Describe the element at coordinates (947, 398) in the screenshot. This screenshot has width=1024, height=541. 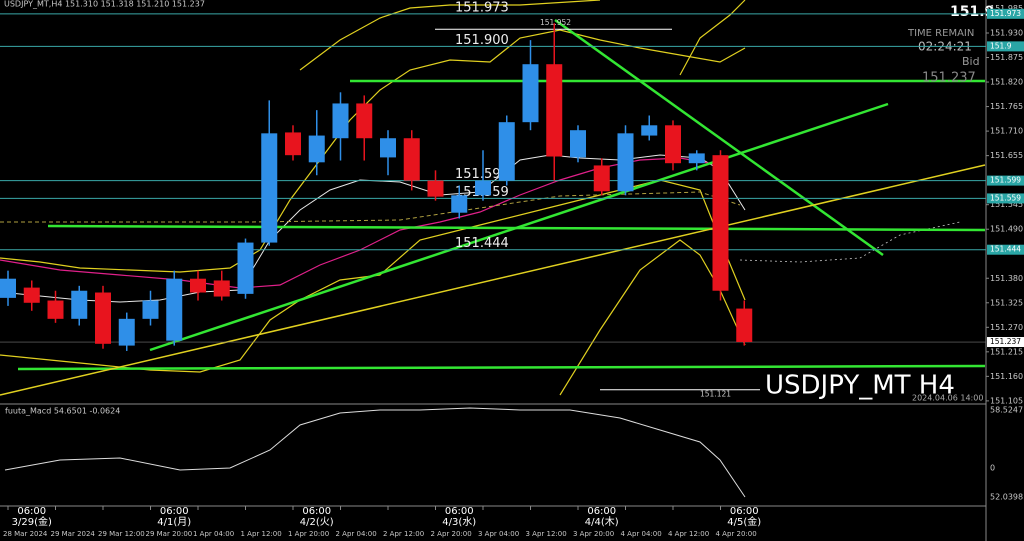
I see `server-time: 2024.04.06 14:00` at that location.